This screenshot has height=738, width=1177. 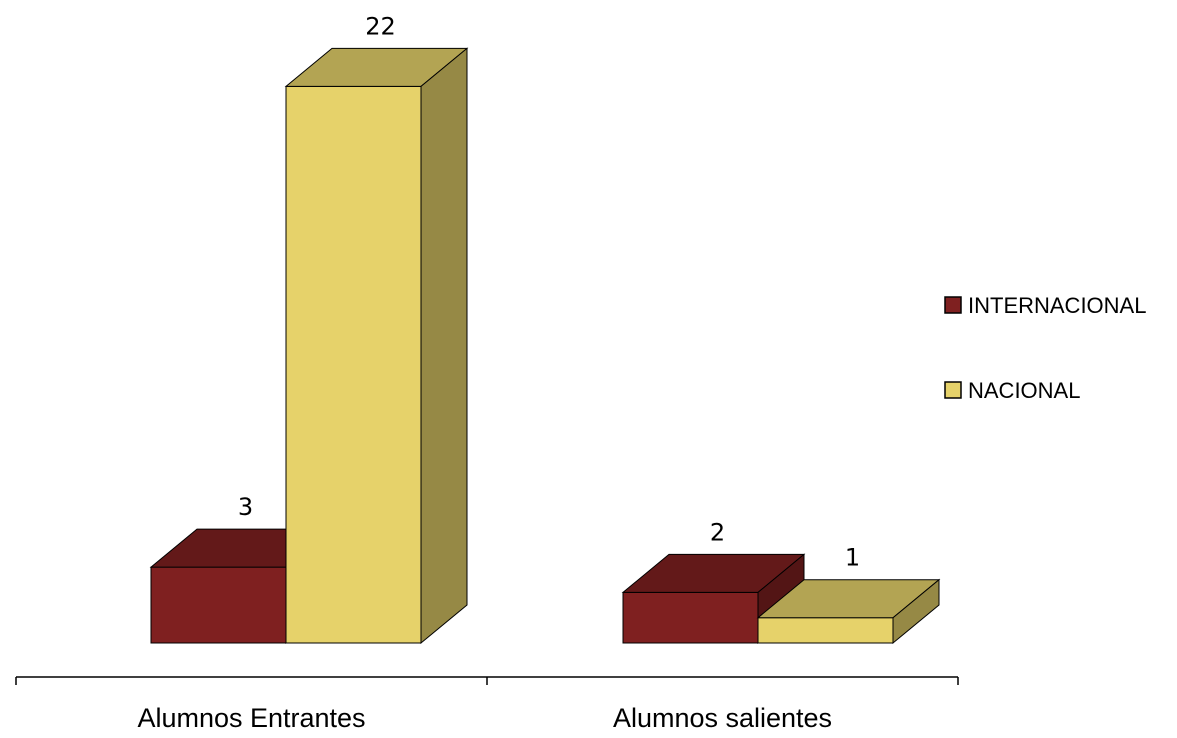 I want to click on bar-nacional-alumnos-entrantes, so click(x=376, y=346).